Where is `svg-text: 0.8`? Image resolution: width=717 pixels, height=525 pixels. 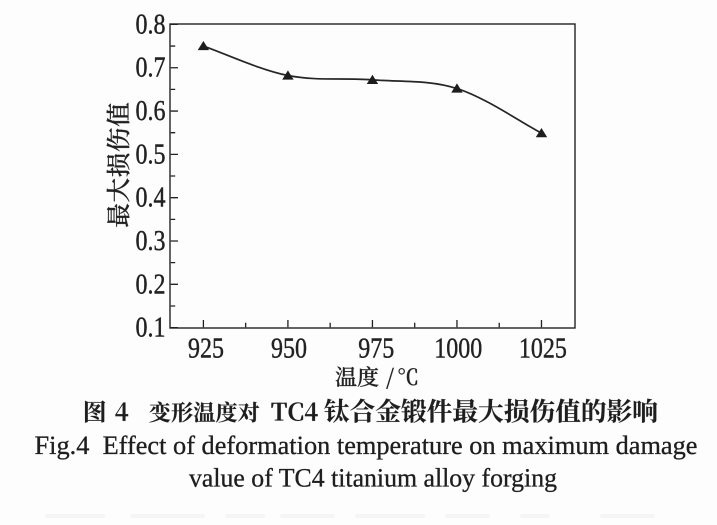 svg-text: 0.8 is located at coordinates (151, 24).